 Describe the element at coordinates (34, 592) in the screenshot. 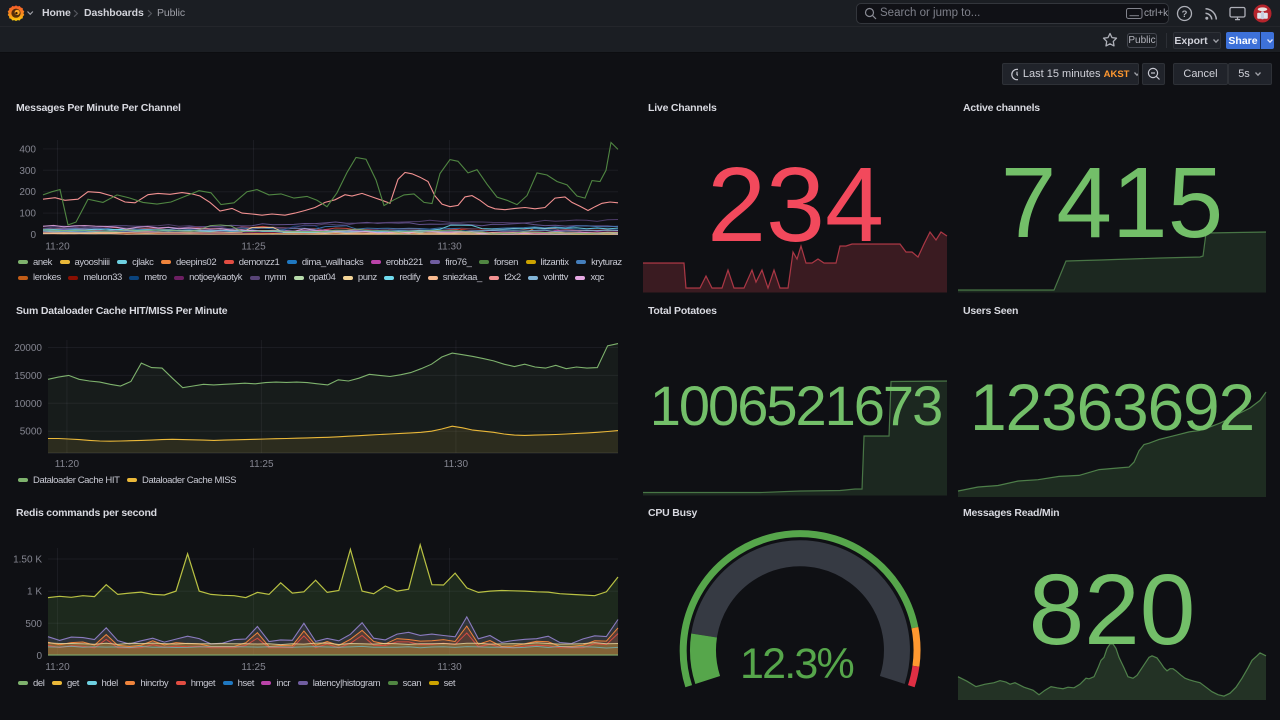

I see `svg-text: 1 K` at that location.